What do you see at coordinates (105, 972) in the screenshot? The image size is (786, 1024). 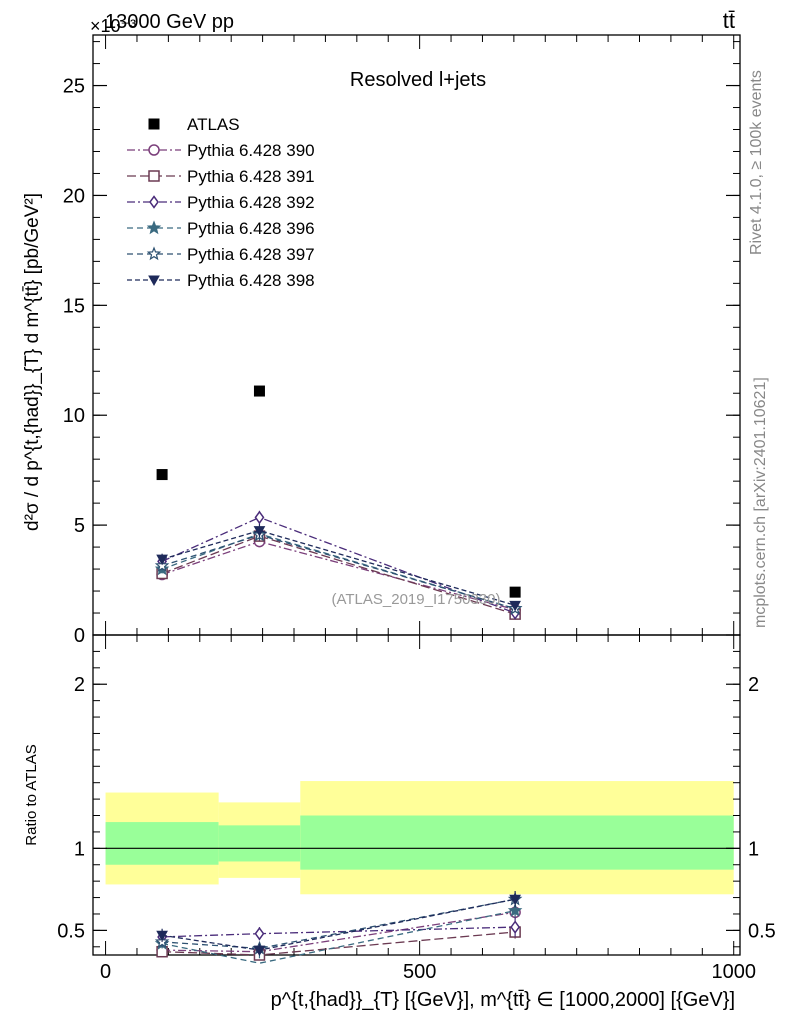 I see `x-tick-label: 0` at bounding box center [105, 972].